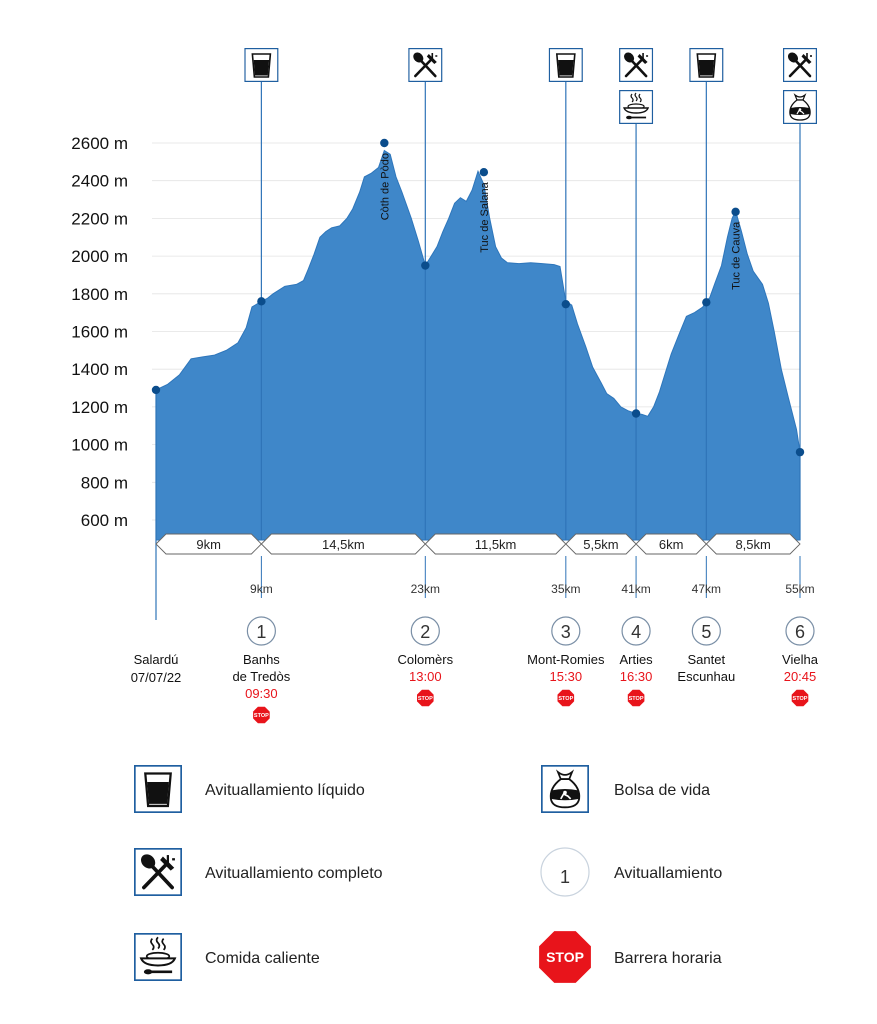 The image size is (877, 1024). Describe the element at coordinates (600, 544) in the screenshot. I see `segment-label: 5,5km` at that location.